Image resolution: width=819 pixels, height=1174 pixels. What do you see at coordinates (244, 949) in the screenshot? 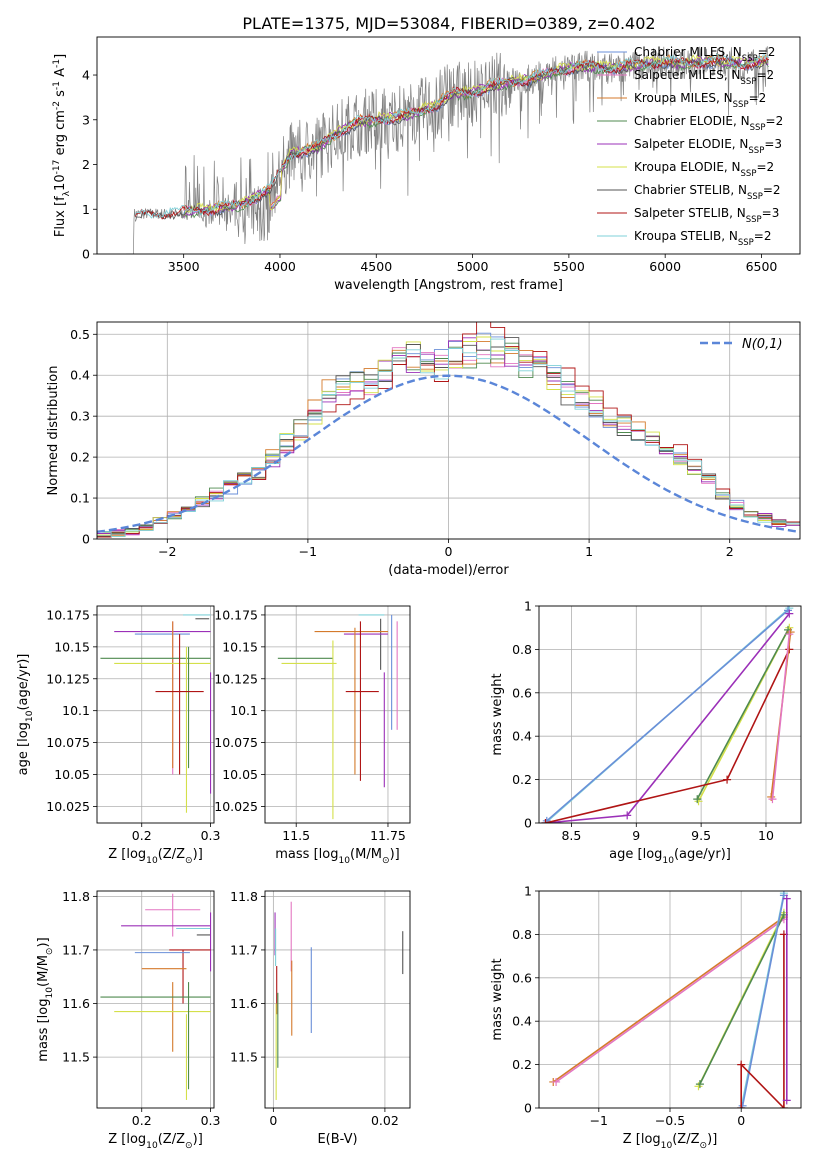
I see `y-tick-label: 11.7` at bounding box center [244, 949].